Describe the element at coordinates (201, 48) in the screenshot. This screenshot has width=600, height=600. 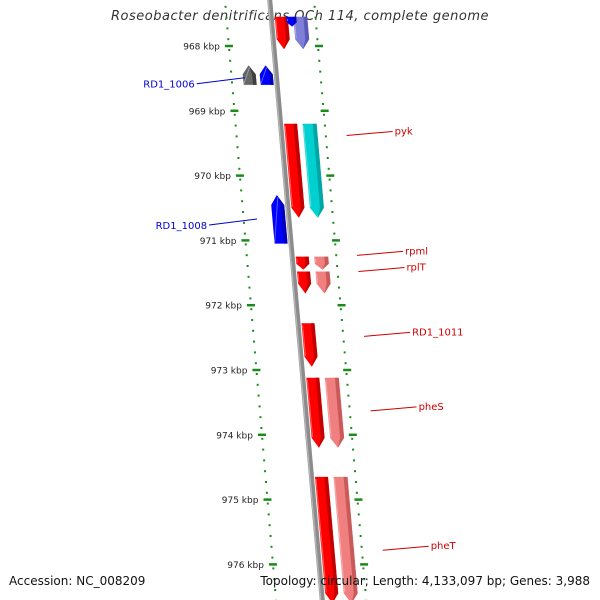
I see `tick-label: 968 kbp` at that location.